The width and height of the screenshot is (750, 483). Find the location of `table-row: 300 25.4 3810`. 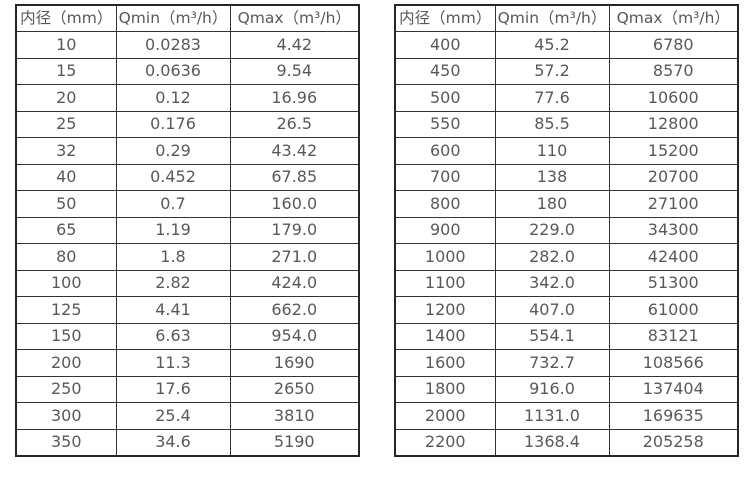

table-row: 300 25.4 3810 is located at coordinates (187, 416).